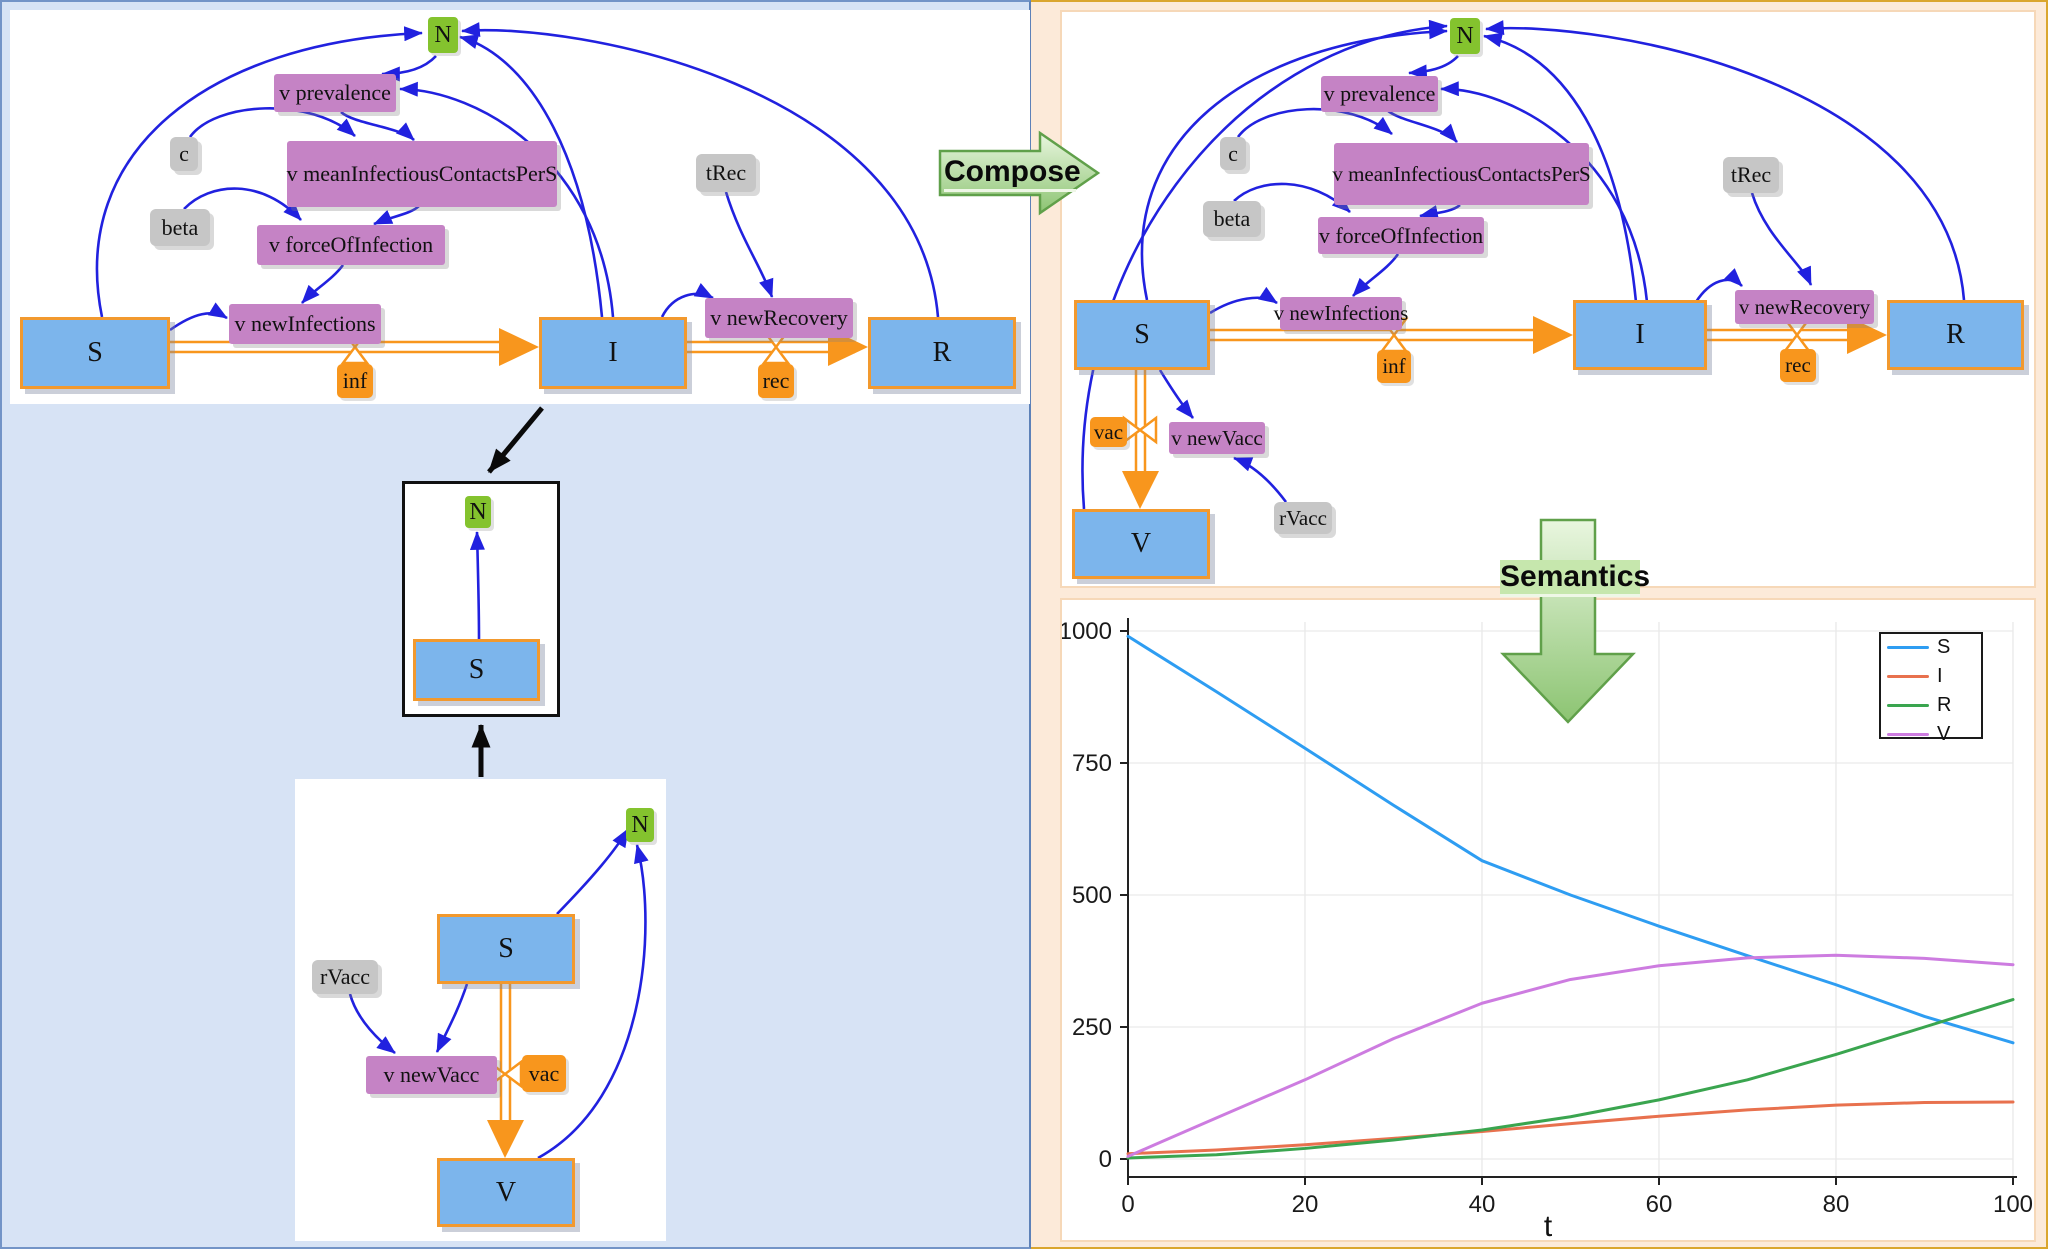 This screenshot has width=2048, height=1249. Describe the element at coordinates (1940, 676) in the screenshot. I see `legend-label-I: I` at that location.